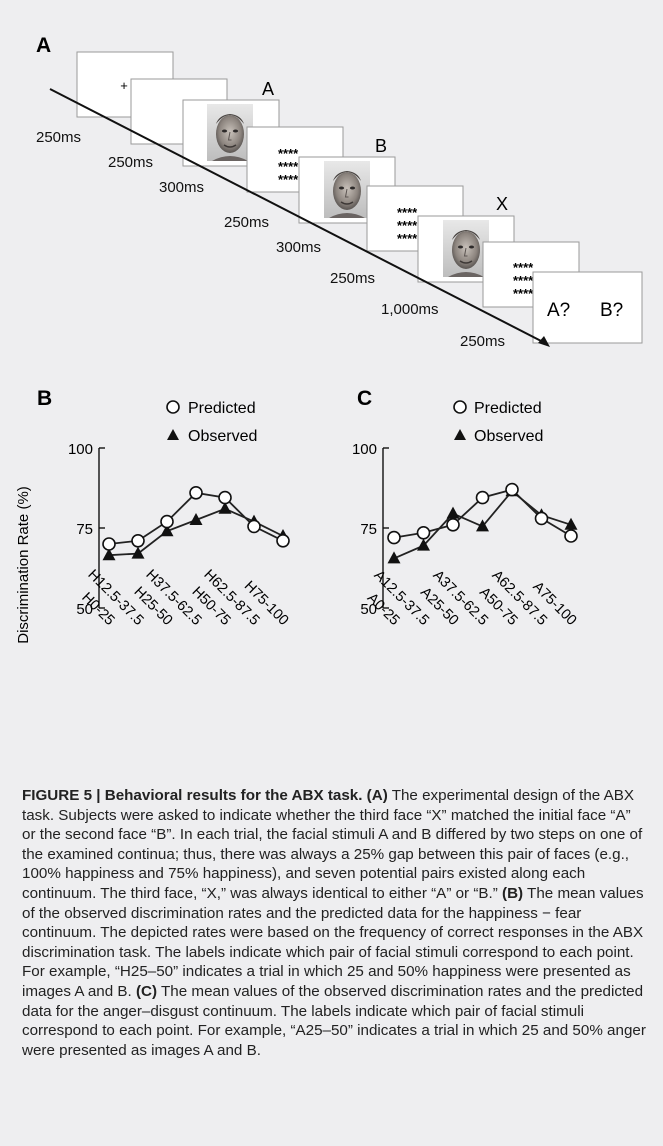  I want to click on mask-text-2c: ****, so click(407, 238).